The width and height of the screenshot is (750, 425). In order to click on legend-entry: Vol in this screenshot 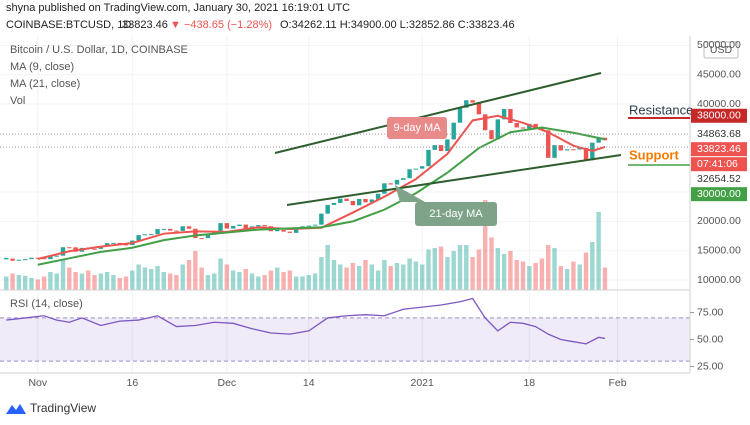, I will do `click(17, 101)`.